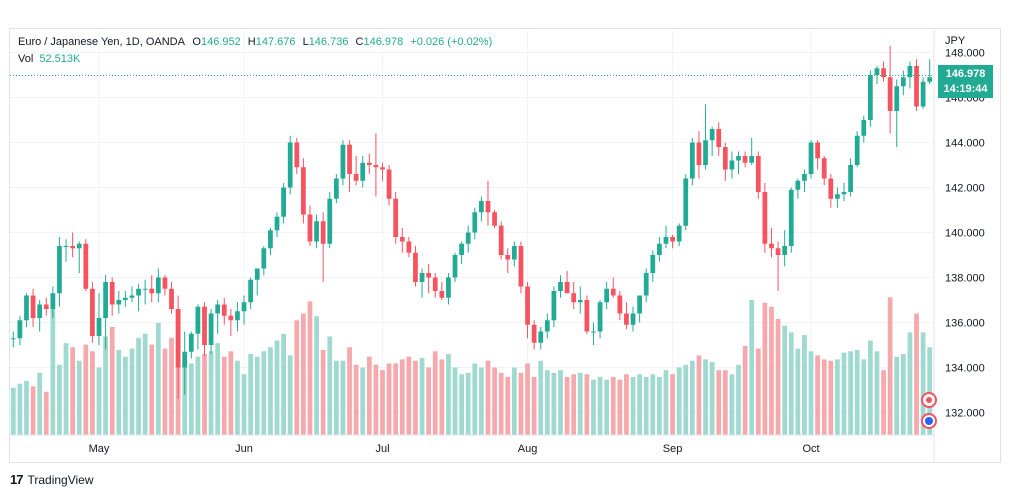 The image size is (1012, 498). I want to click on footer: 17 TradingView, so click(52, 479).